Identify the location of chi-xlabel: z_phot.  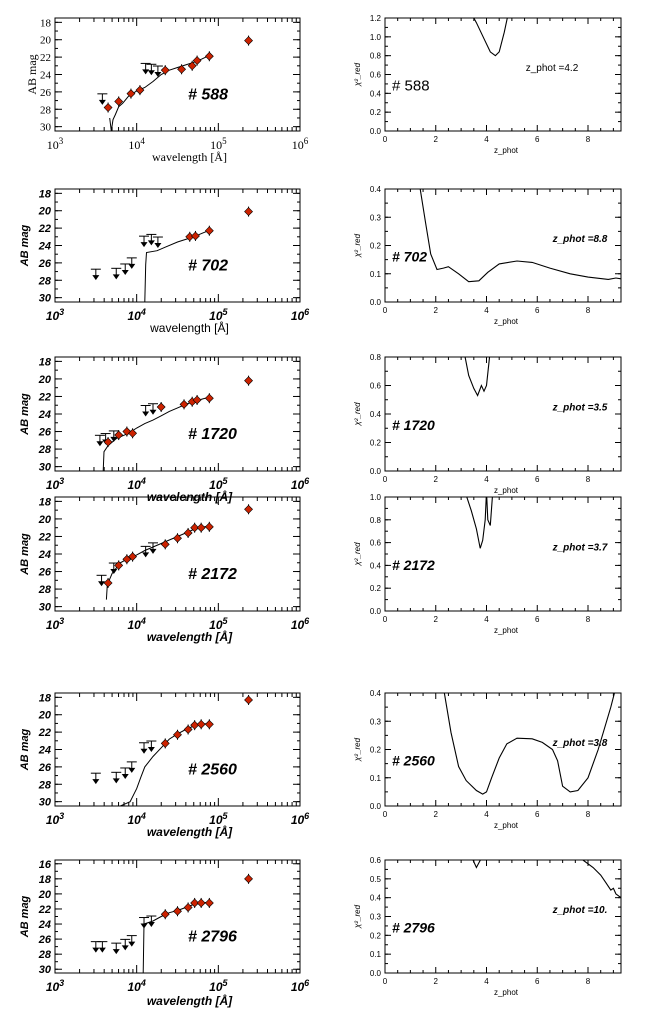
(506, 490).